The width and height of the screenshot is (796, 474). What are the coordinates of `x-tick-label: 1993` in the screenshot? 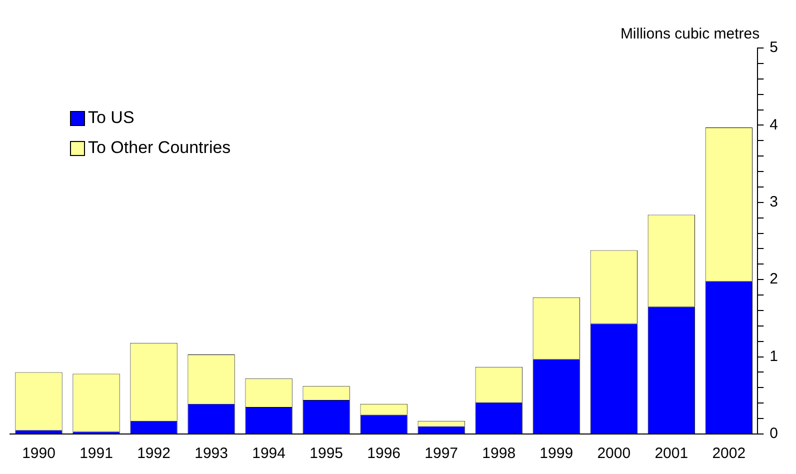 It's located at (211, 453).